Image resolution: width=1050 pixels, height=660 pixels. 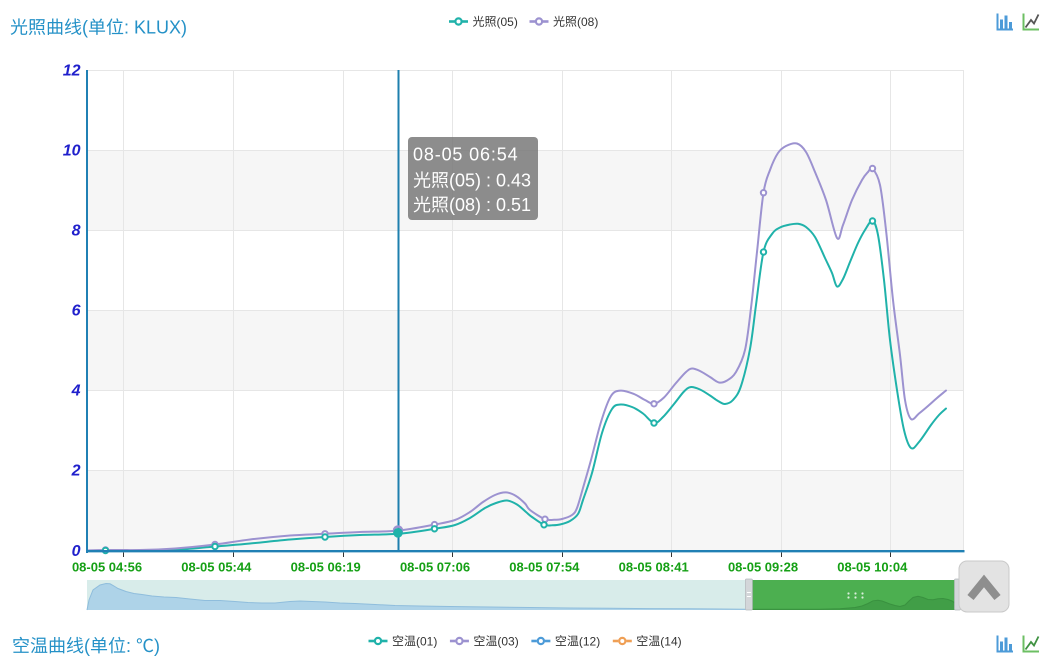 I want to click on svg-text: 08-05 06:19, so click(x=326, y=567).